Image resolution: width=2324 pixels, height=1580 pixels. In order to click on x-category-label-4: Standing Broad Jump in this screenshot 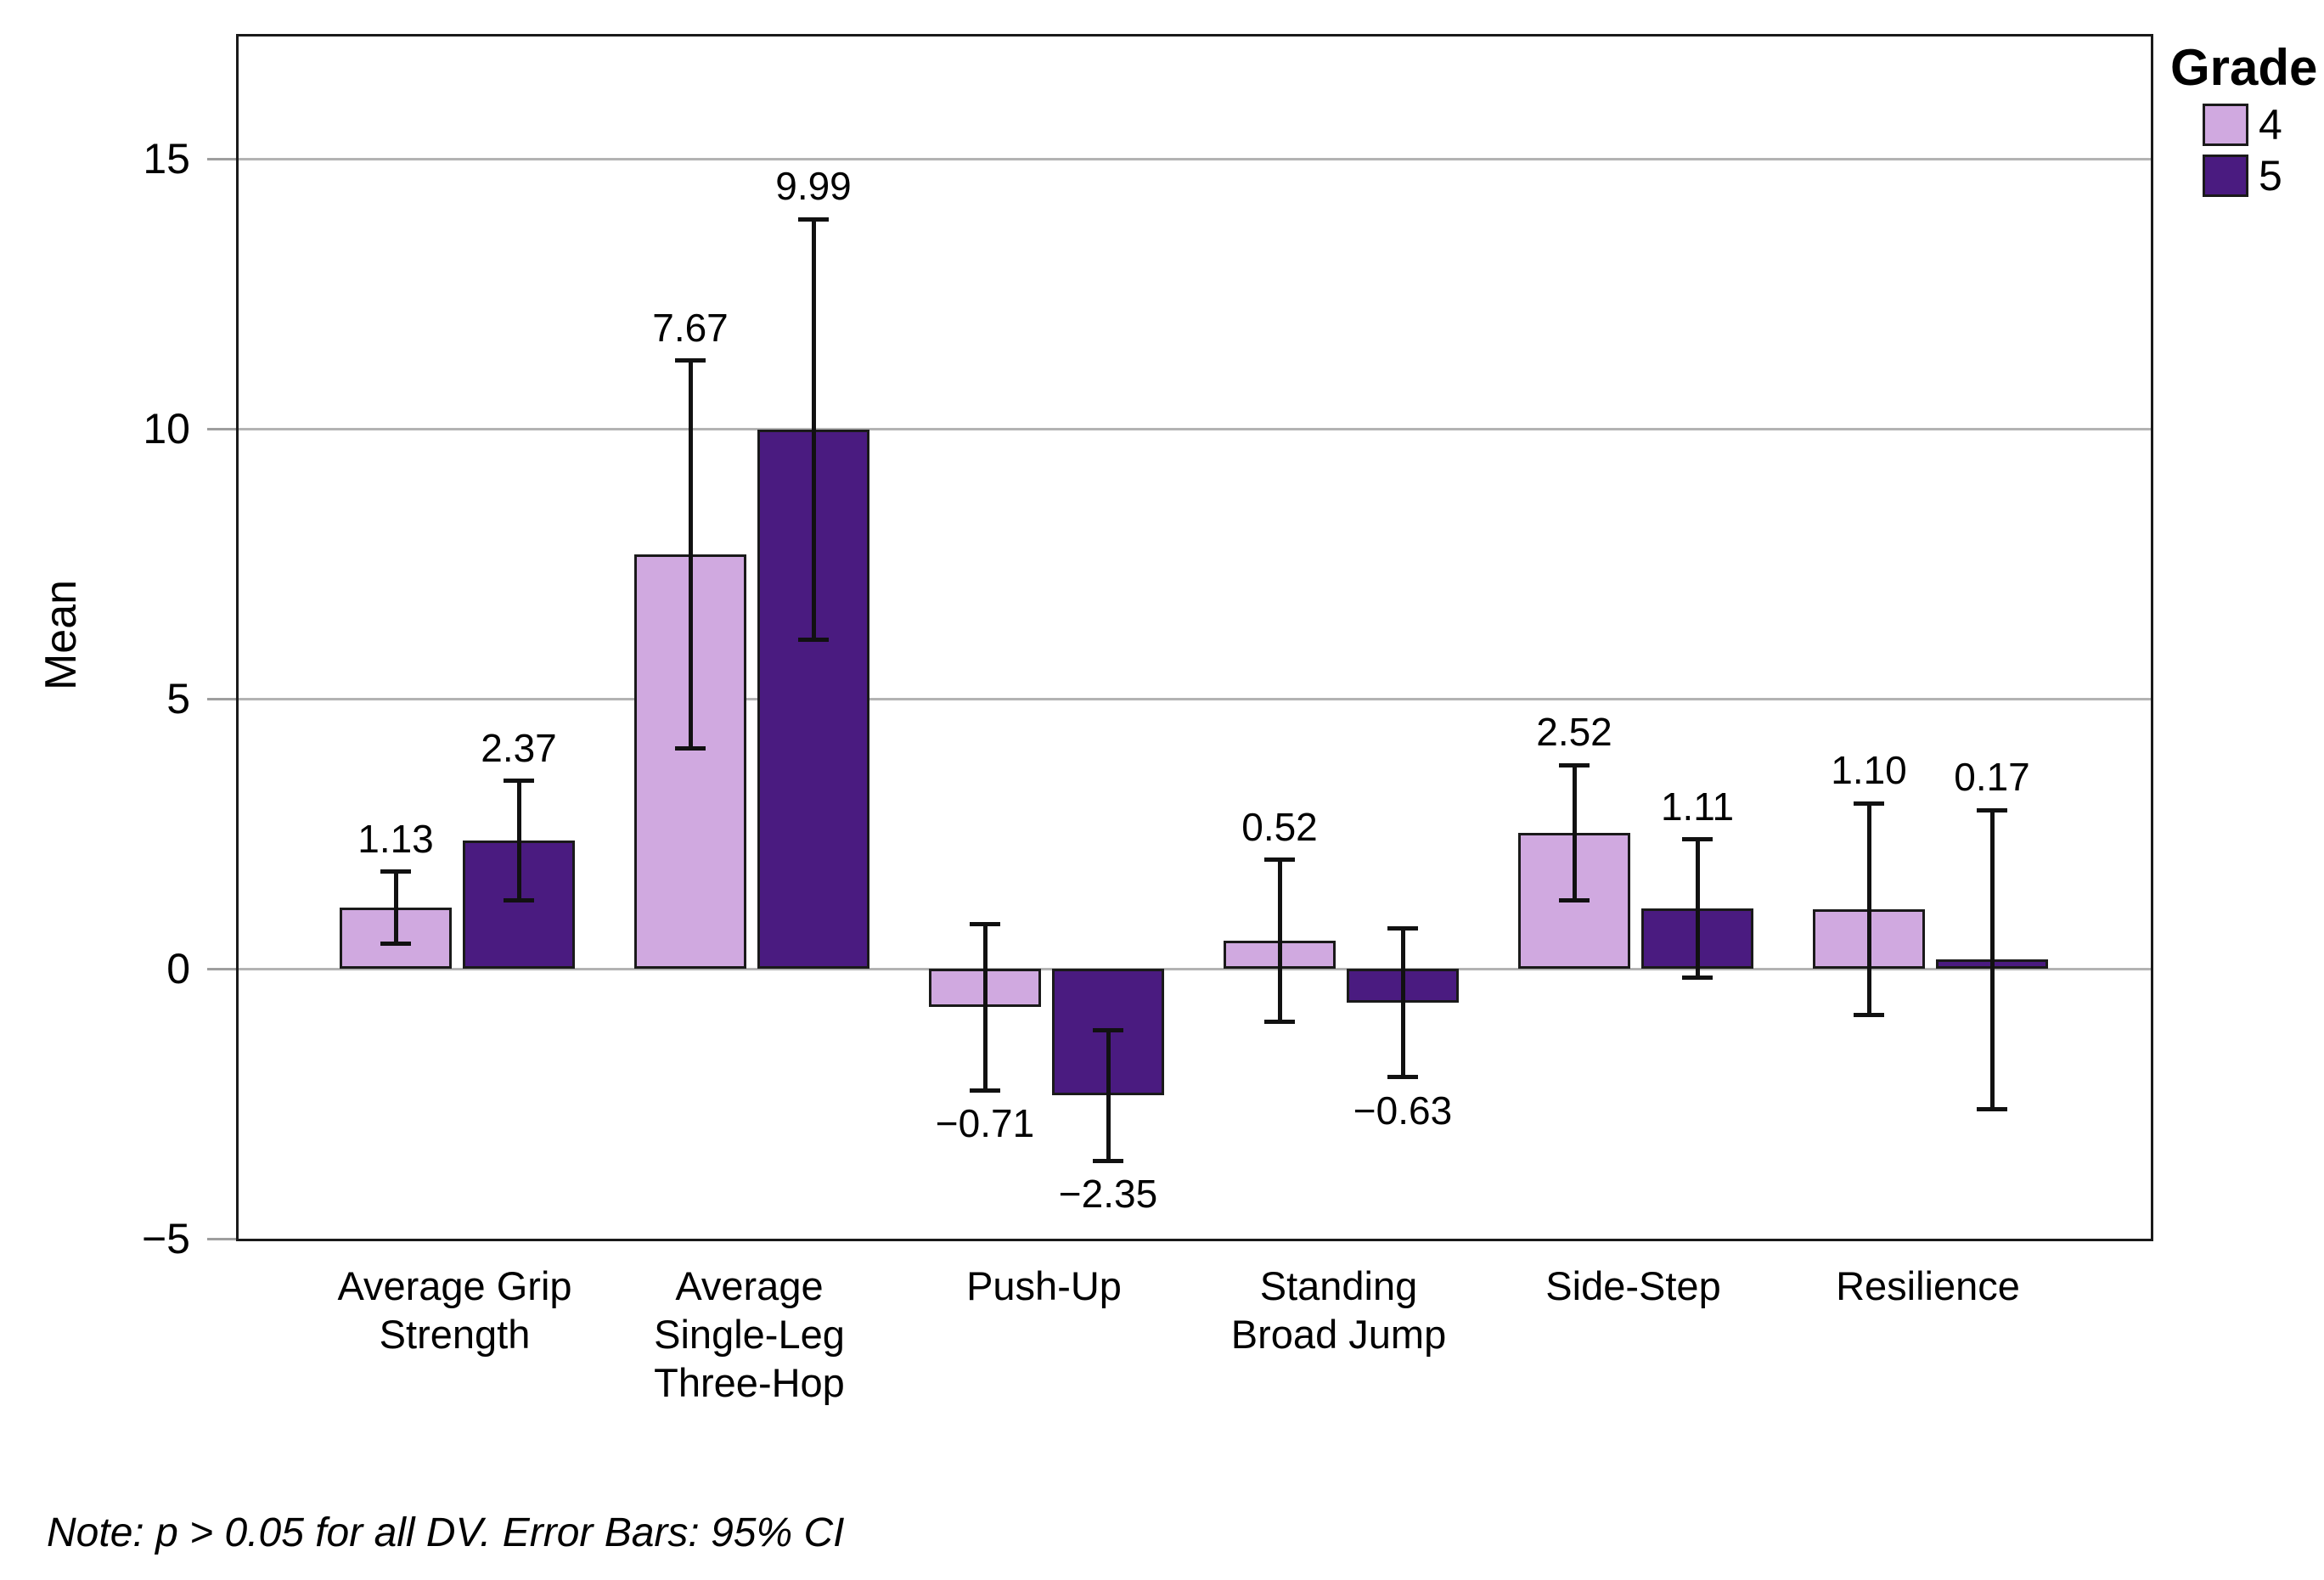, I will do `click(1339, 1310)`.